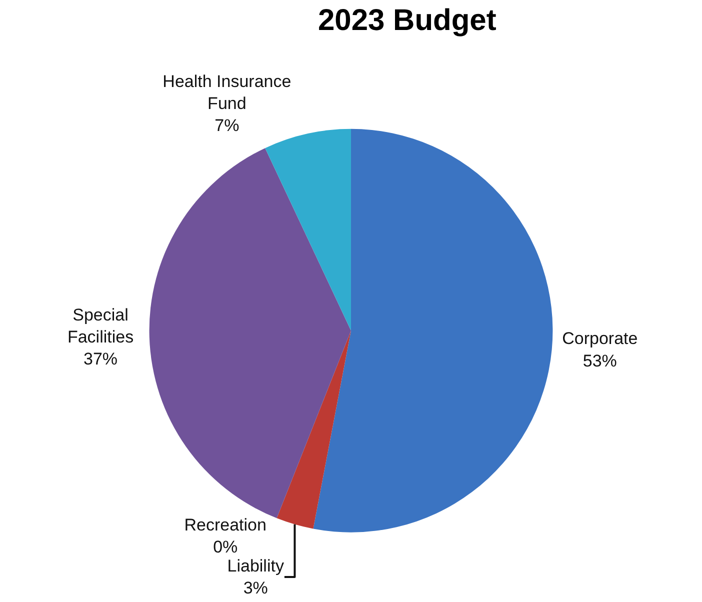 Image resolution: width=702 pixels, height=602 pixels. Describe the element at coordinates (225, 546) in the screenshot. I see `text: 0%` at that location.